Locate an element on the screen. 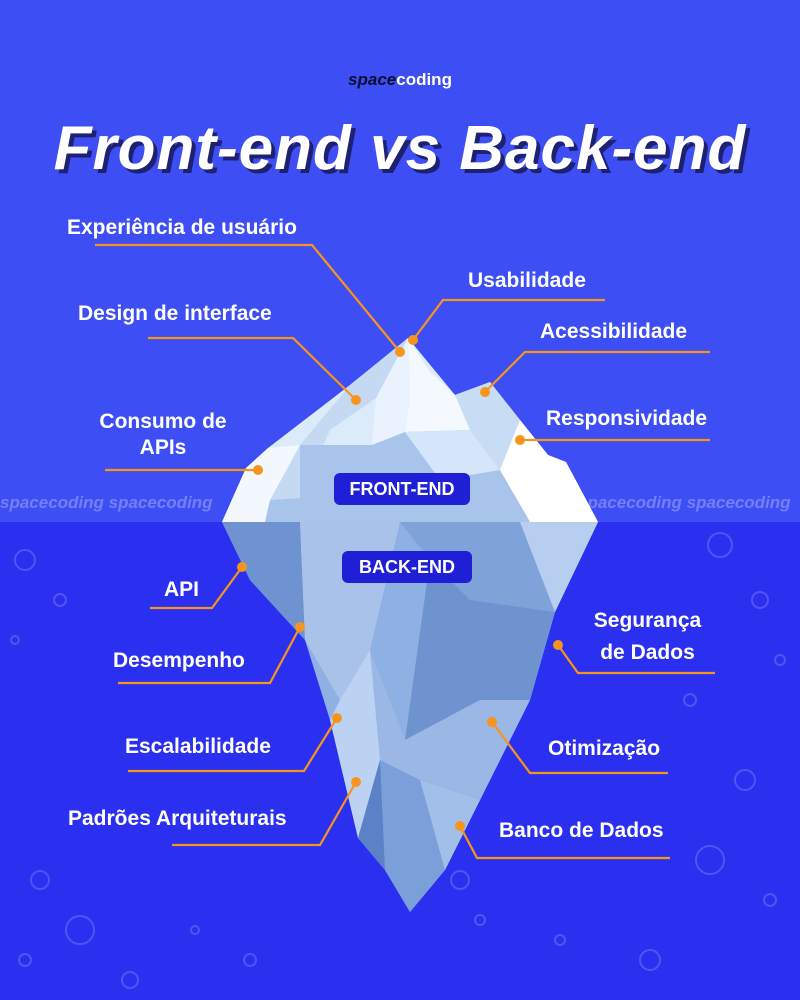 This screenshot has height=1000, width=800. brand-logo: spacecoding is located at coordinates (400, 80).